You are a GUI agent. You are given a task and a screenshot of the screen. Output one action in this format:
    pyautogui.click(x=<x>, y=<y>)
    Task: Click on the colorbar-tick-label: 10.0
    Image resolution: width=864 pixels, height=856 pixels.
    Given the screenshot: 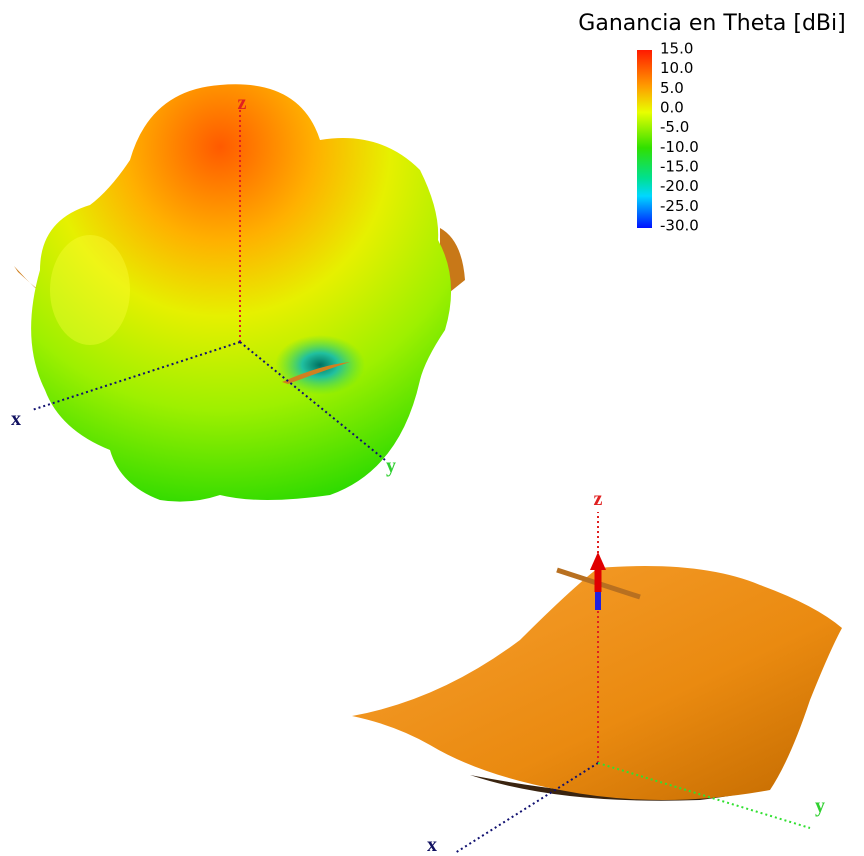 What is the action you would take?
    pyautogui.click(x=676, y=68)
    